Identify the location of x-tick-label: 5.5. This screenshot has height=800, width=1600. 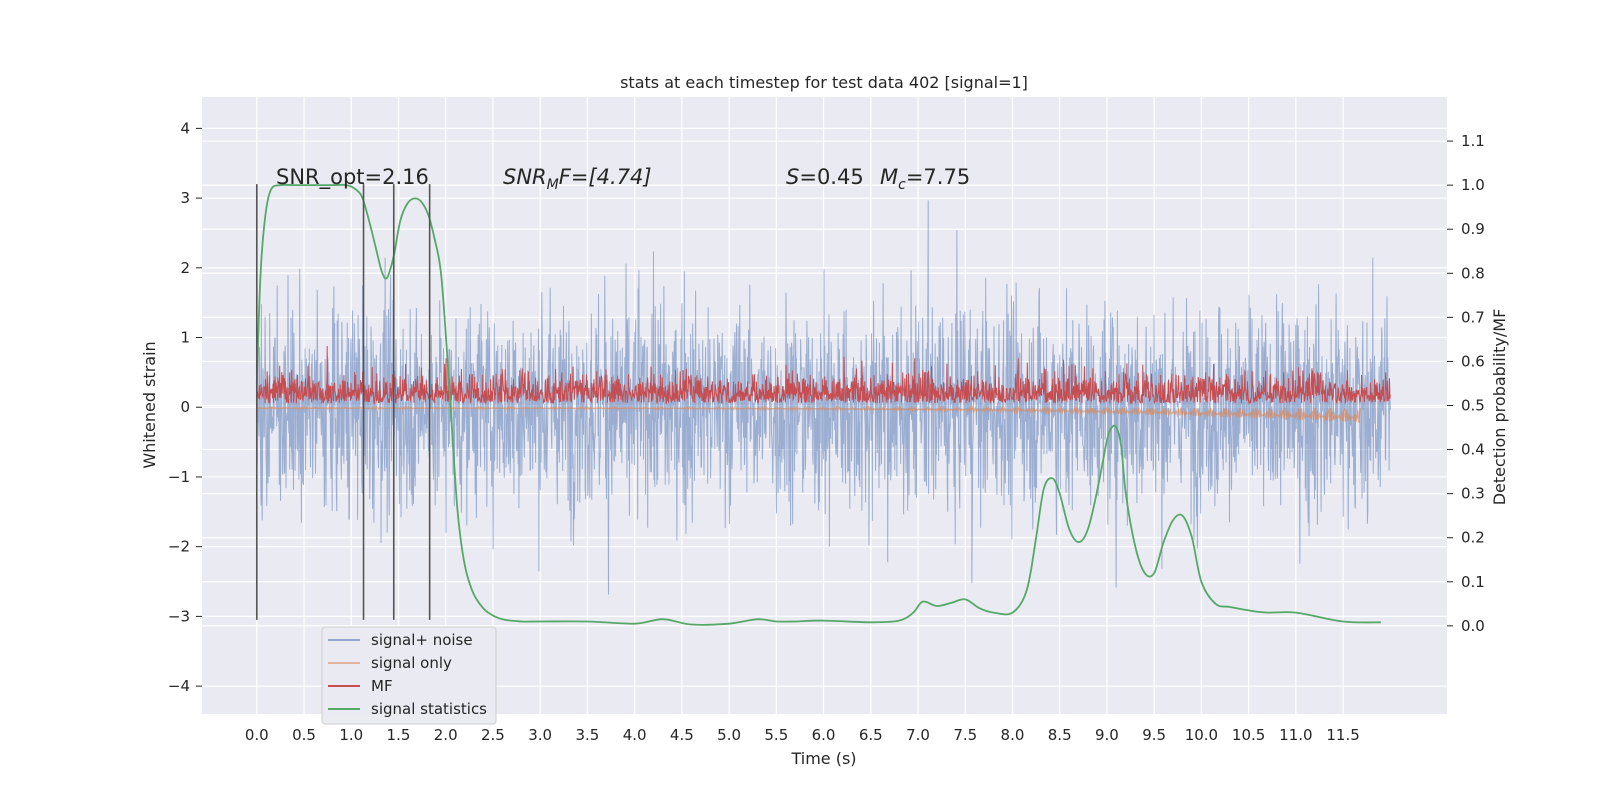
(776, 735).